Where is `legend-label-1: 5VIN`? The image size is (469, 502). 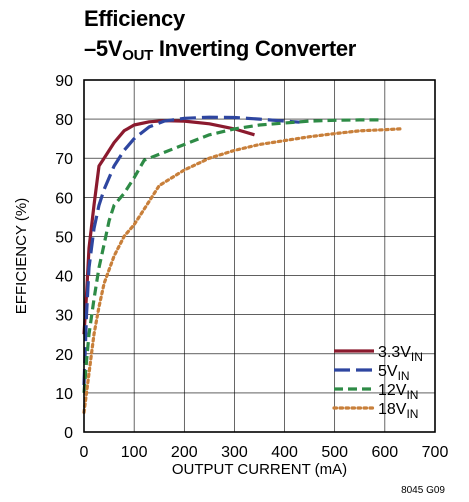 legend-label-1: 5VIN is located at coordinates (394, 373).